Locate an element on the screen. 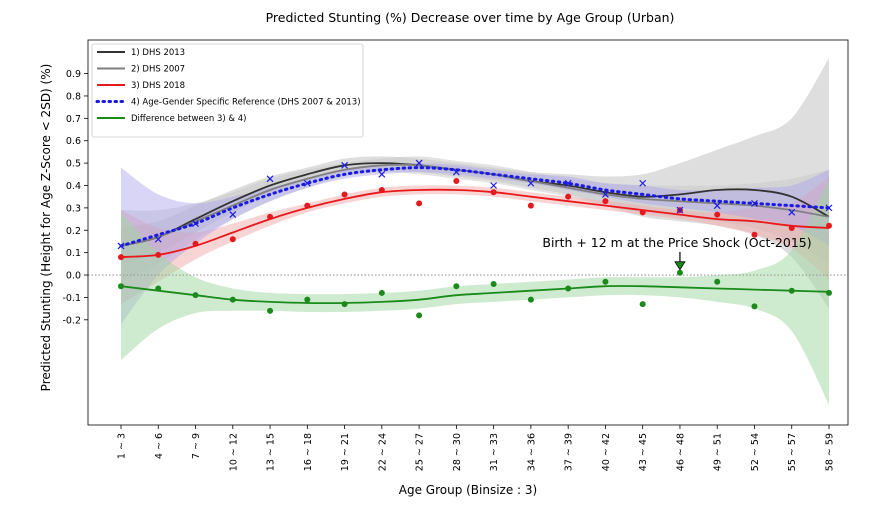 The image size is (879, 510). y-tick-label: 0.9 is located at coordinates (73, 74).